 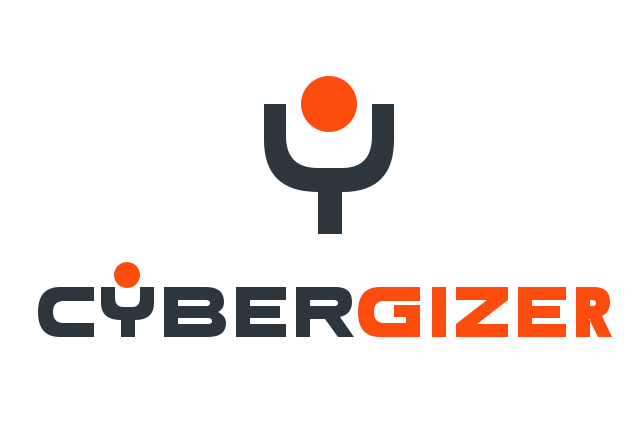 I want to click on letter-g, so click(x=389, y=312).